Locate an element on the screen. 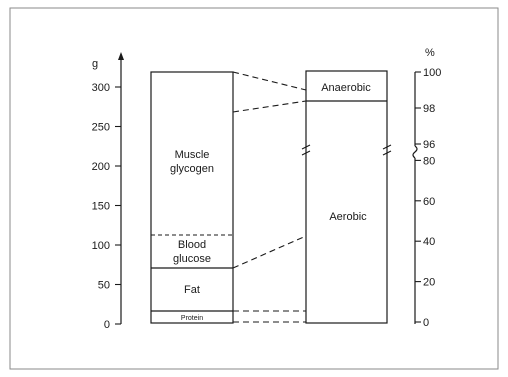 The image size is (508, 377). left-tick-label: 300 is located at coordinates (101, 88).